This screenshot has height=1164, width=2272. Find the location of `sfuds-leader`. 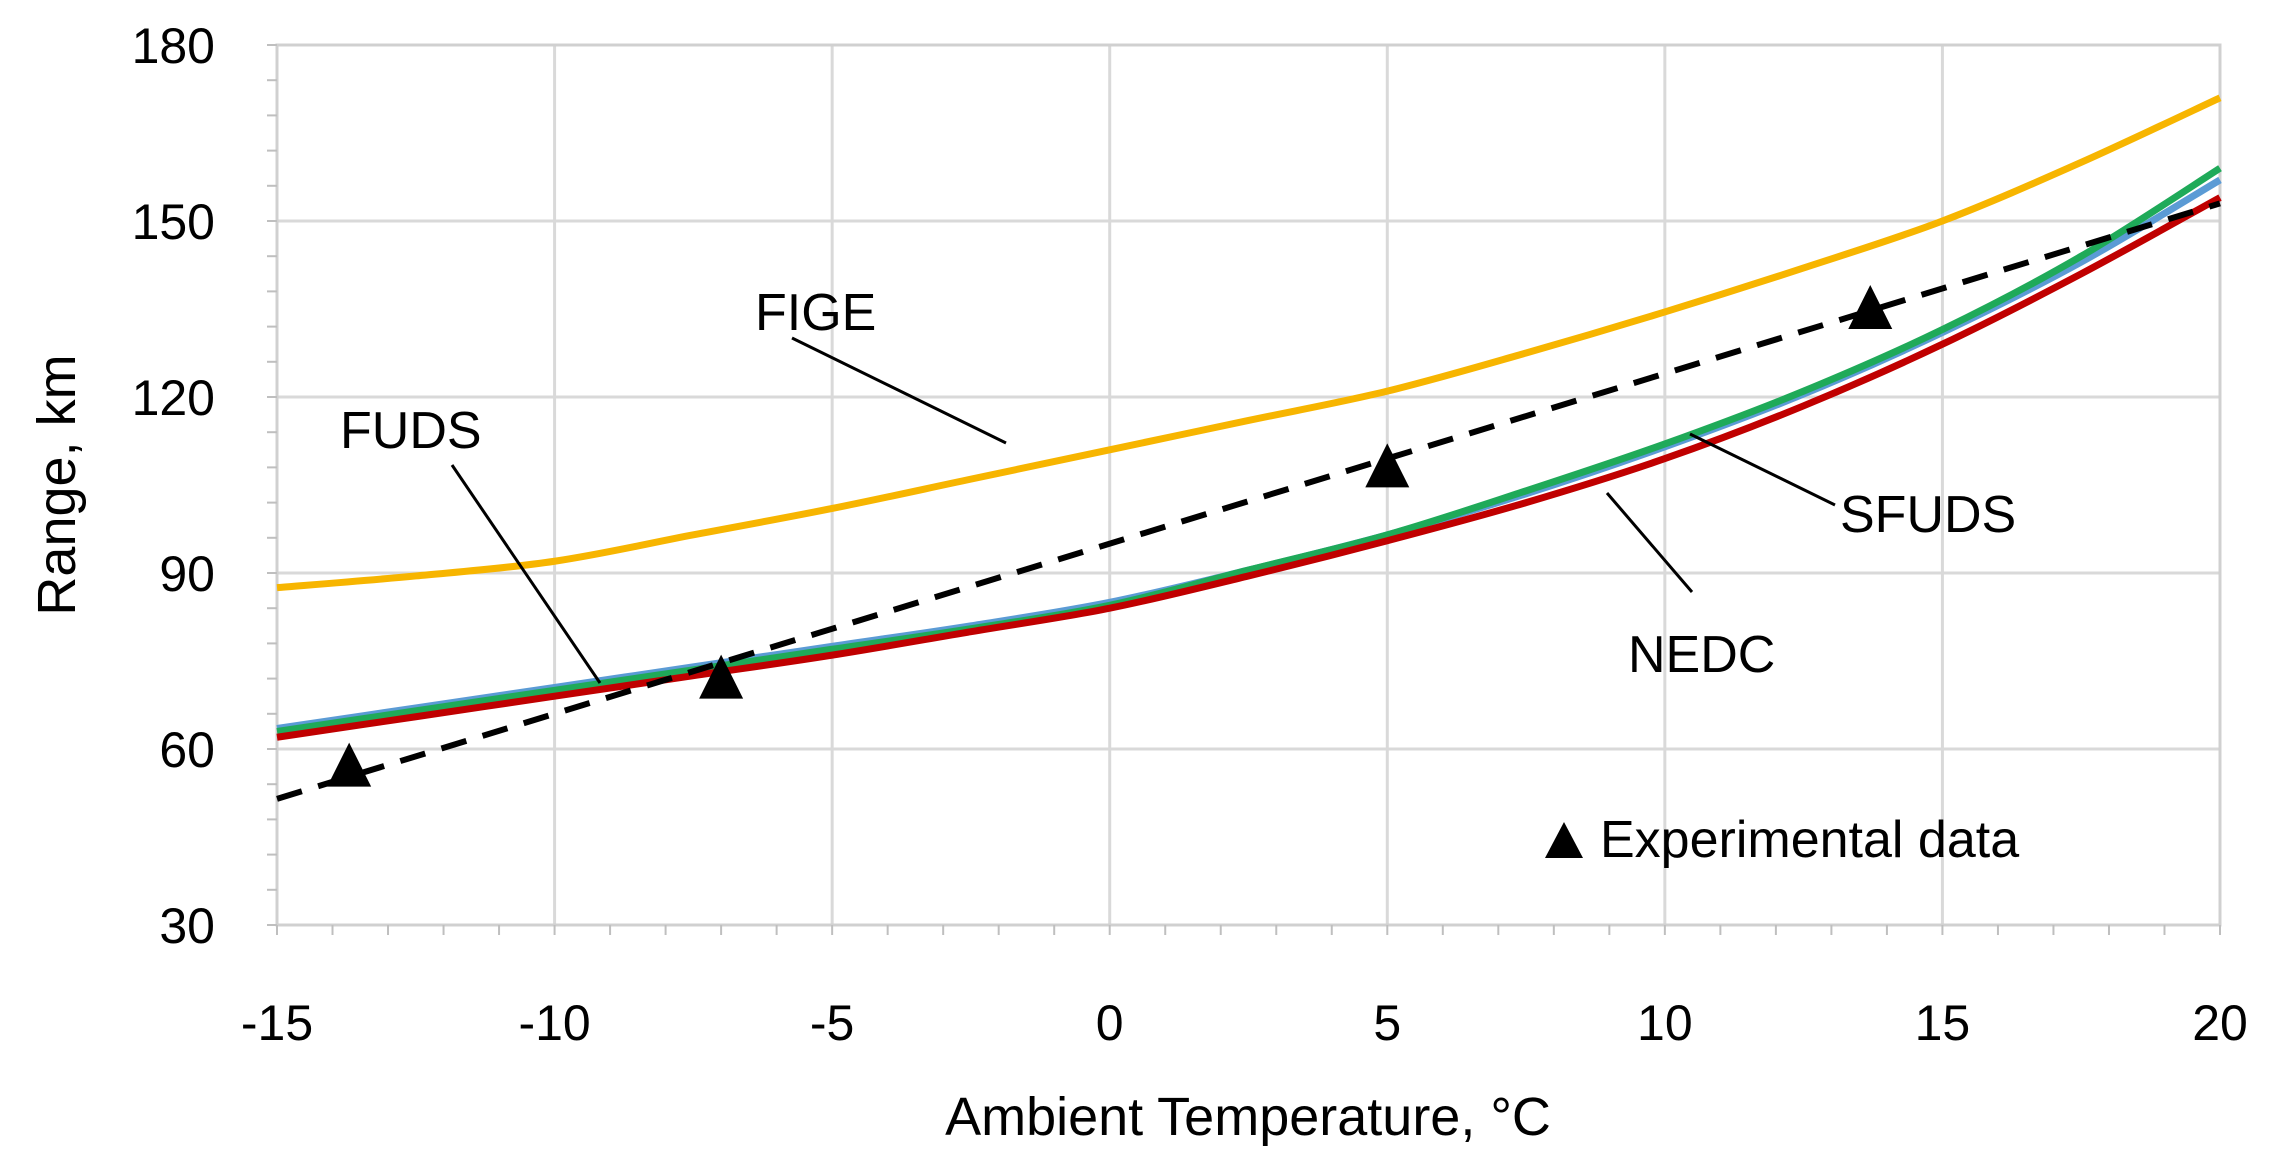

sfuds-leader is located at coordinates (1762, 469).